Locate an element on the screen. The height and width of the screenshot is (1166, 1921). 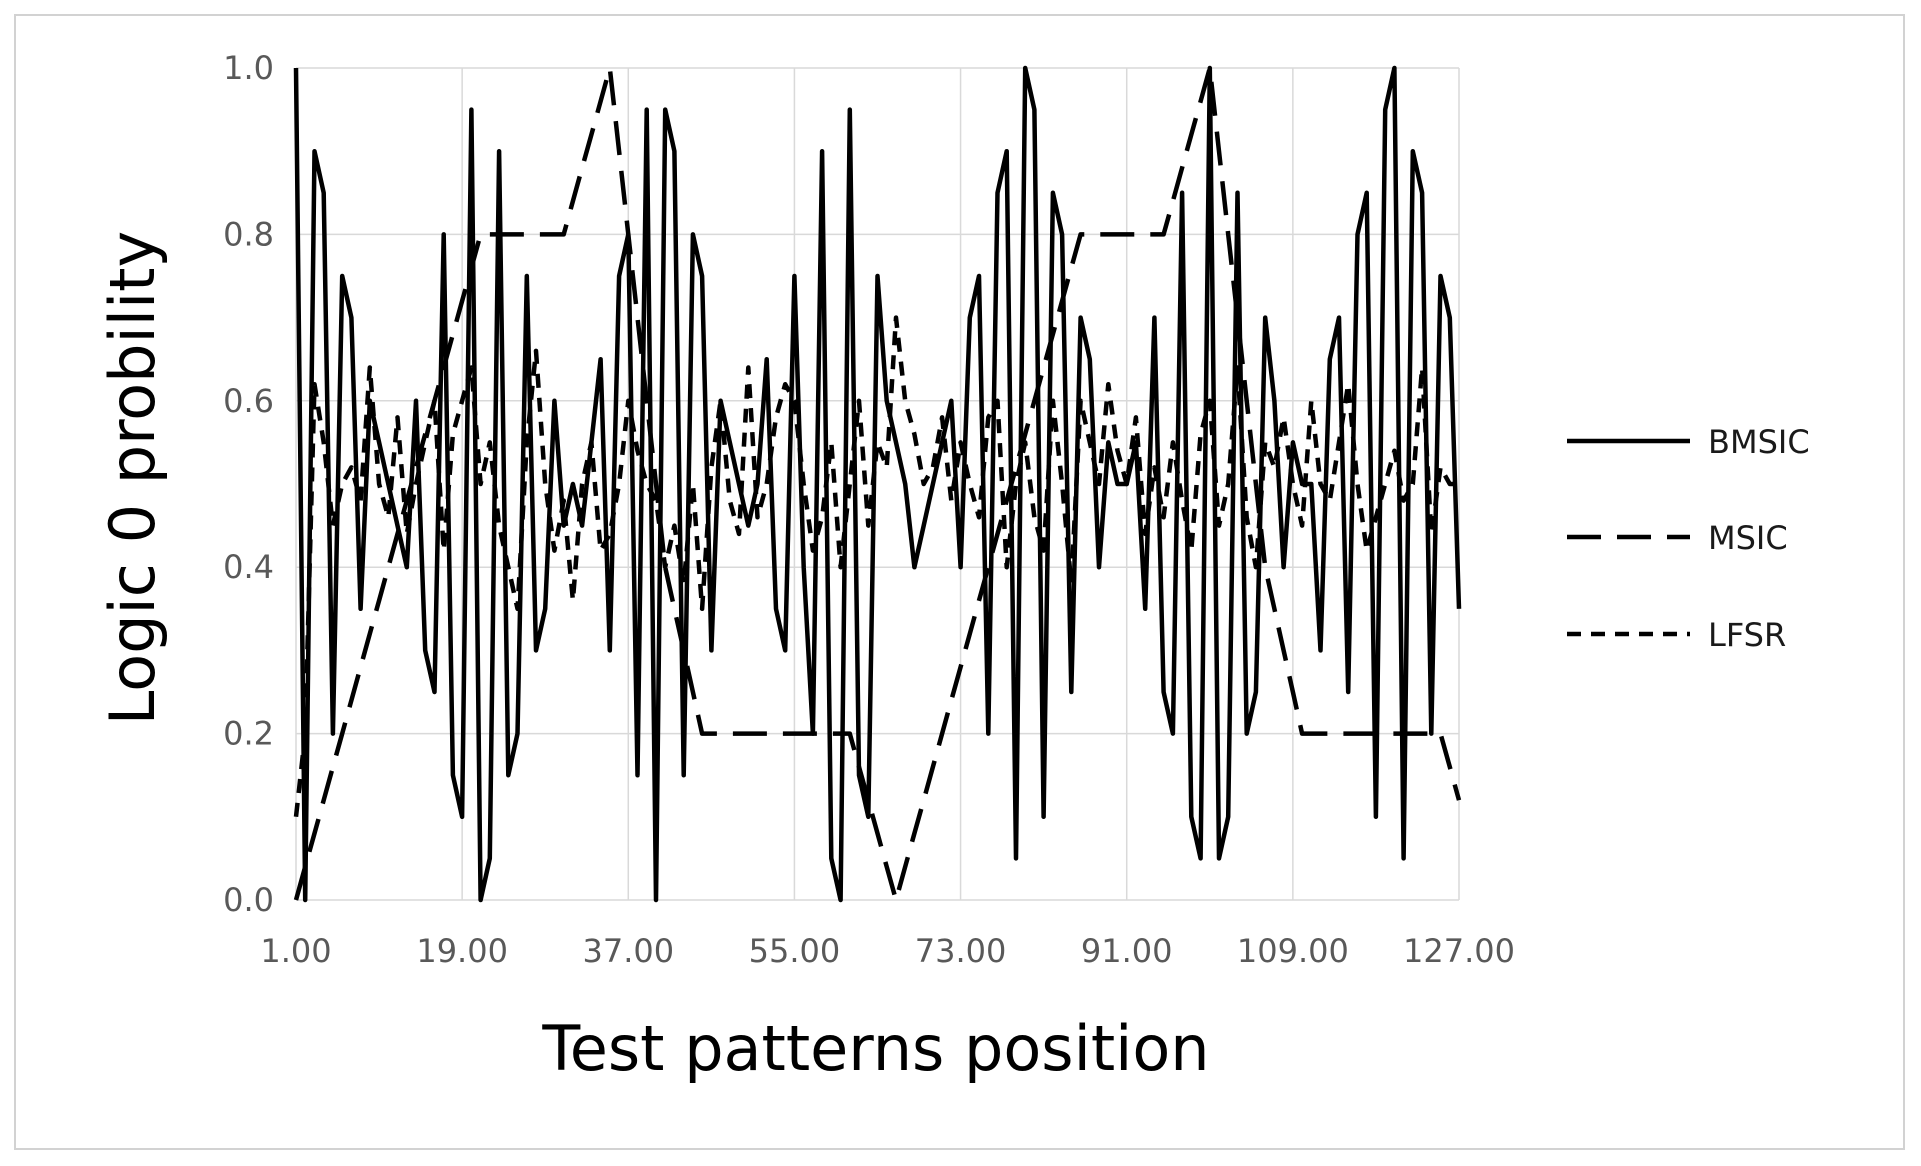
y-tick-label: 0.6 is located at coordinates (248, 401).